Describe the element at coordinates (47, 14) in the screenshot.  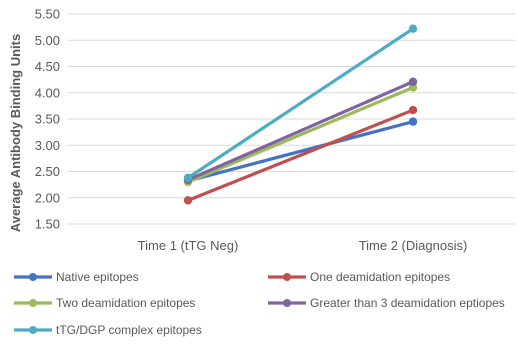
I see `y-tick-label: 5.50` at that location.